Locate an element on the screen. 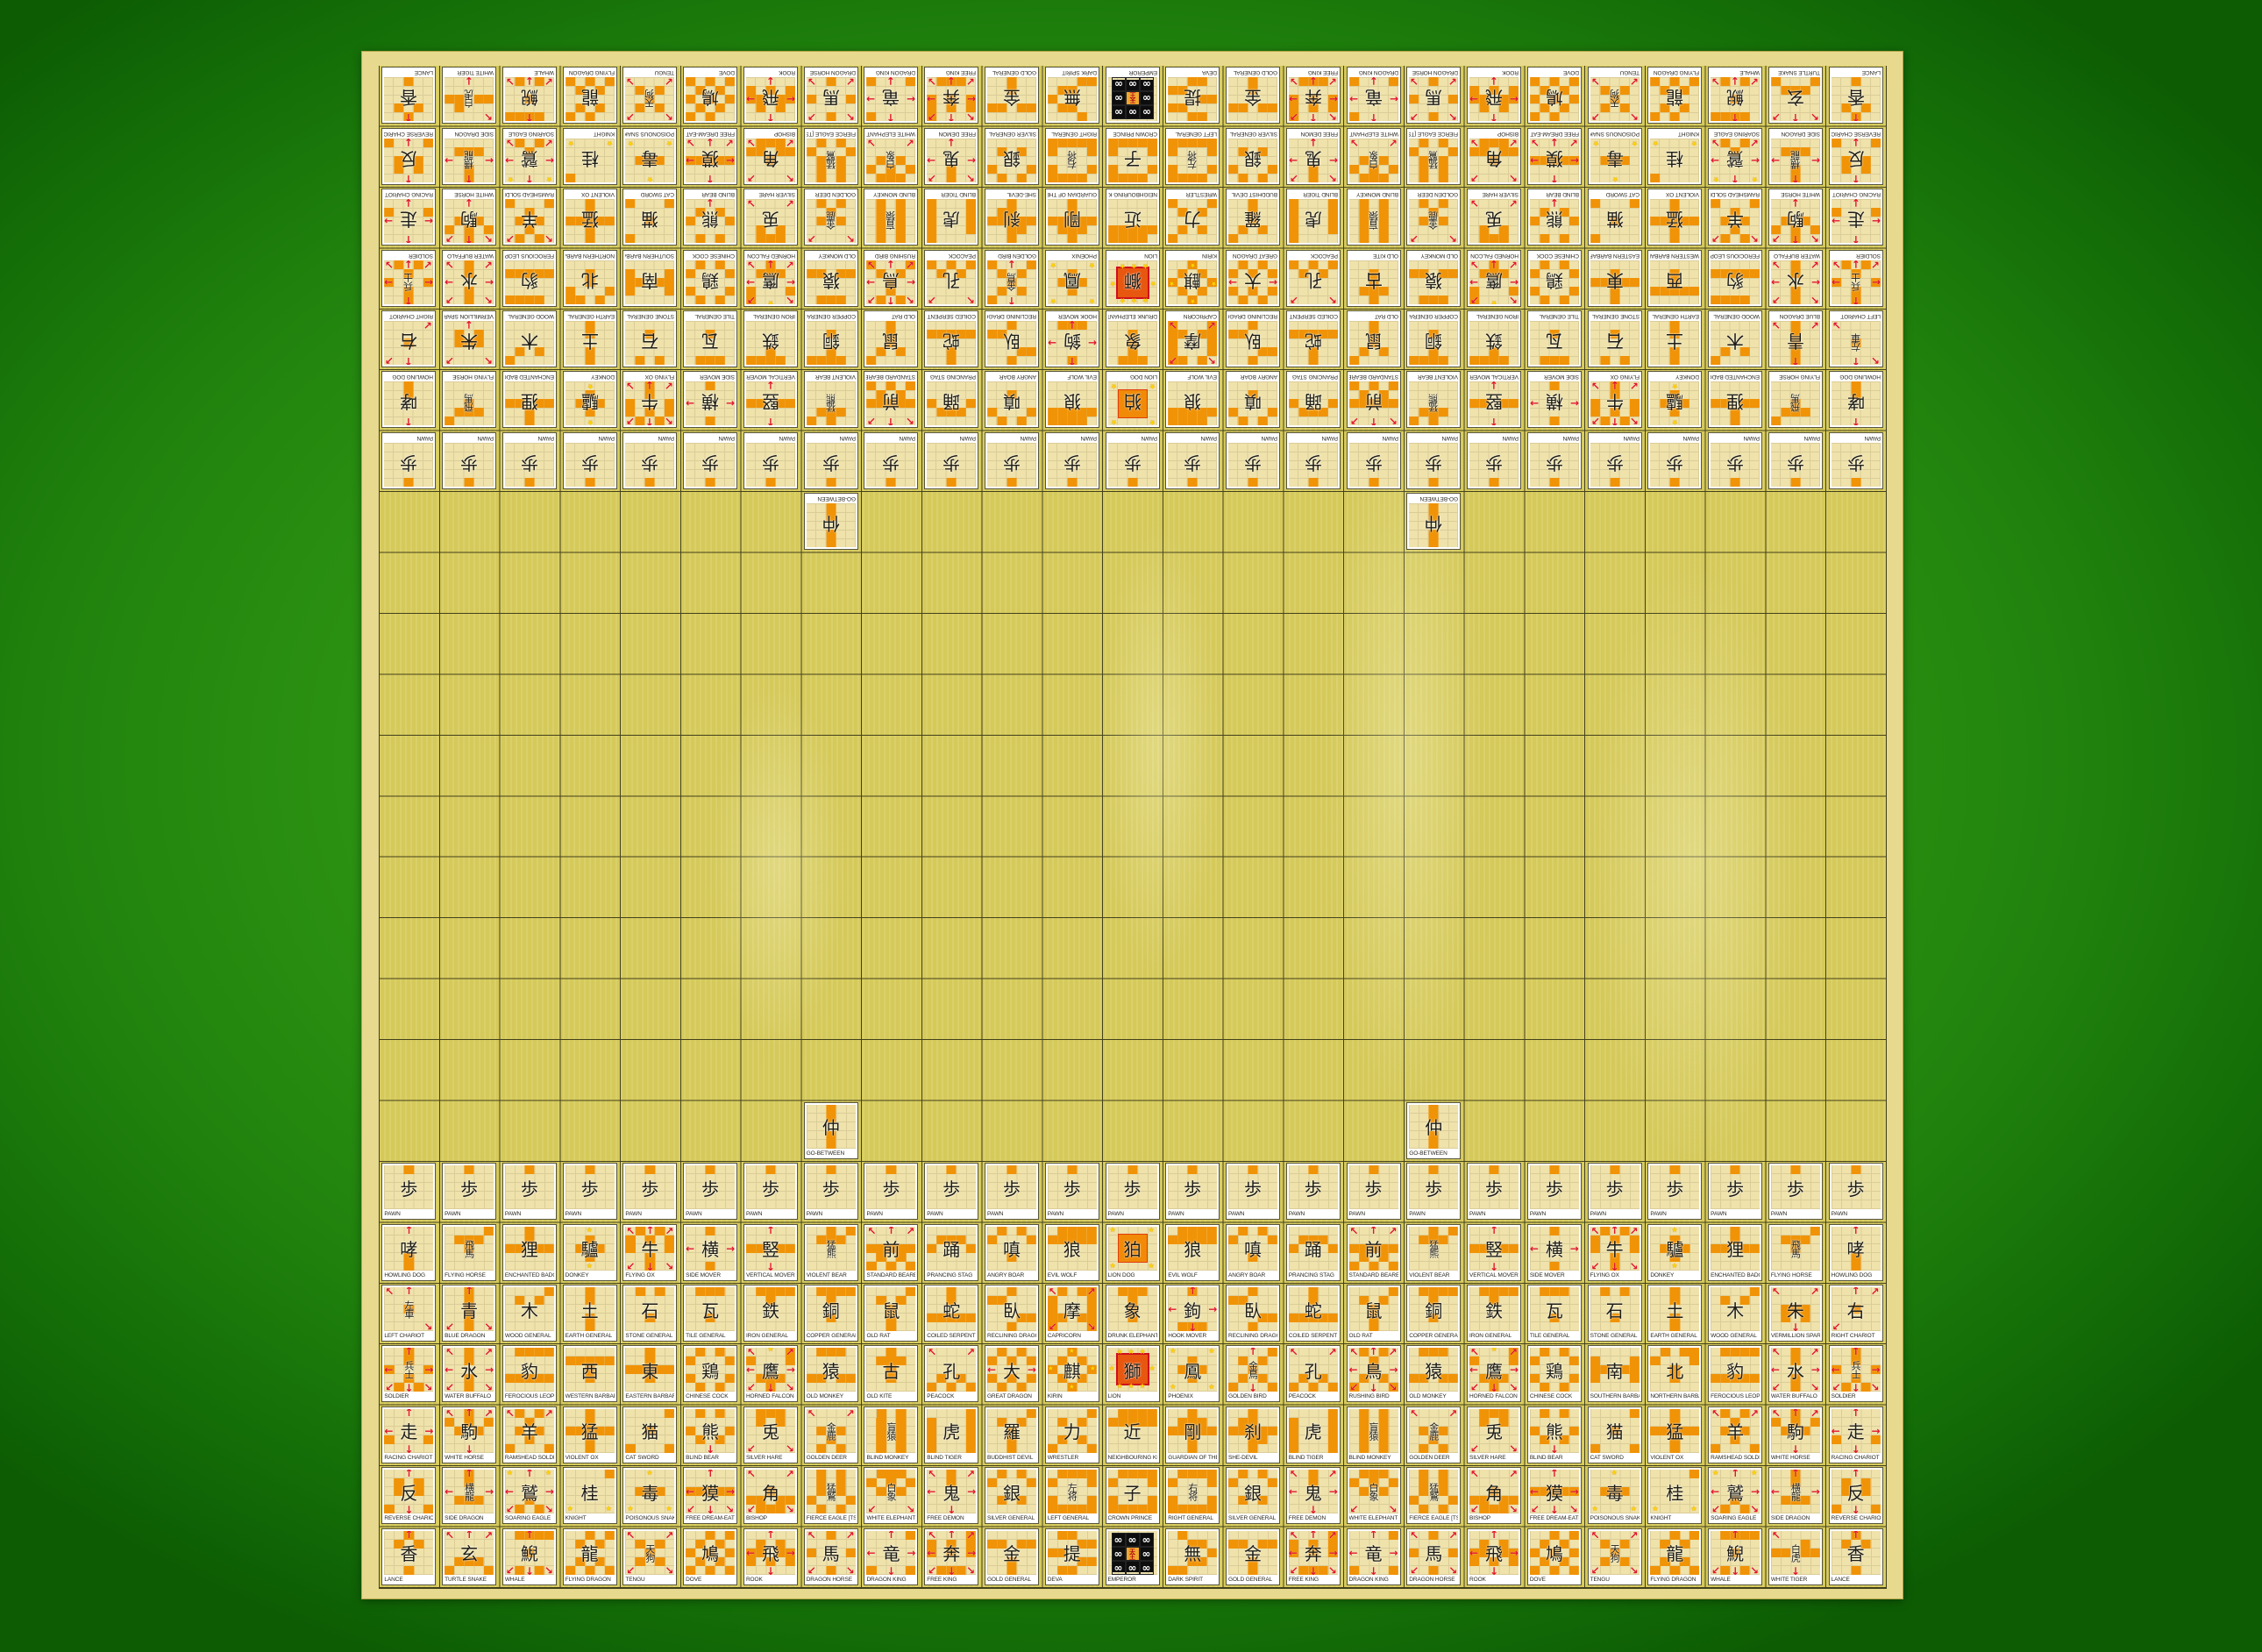  piece-tile-rook: ↑ ↓ ← → 飛 ROOK is located at coordinates (1494, 1556).